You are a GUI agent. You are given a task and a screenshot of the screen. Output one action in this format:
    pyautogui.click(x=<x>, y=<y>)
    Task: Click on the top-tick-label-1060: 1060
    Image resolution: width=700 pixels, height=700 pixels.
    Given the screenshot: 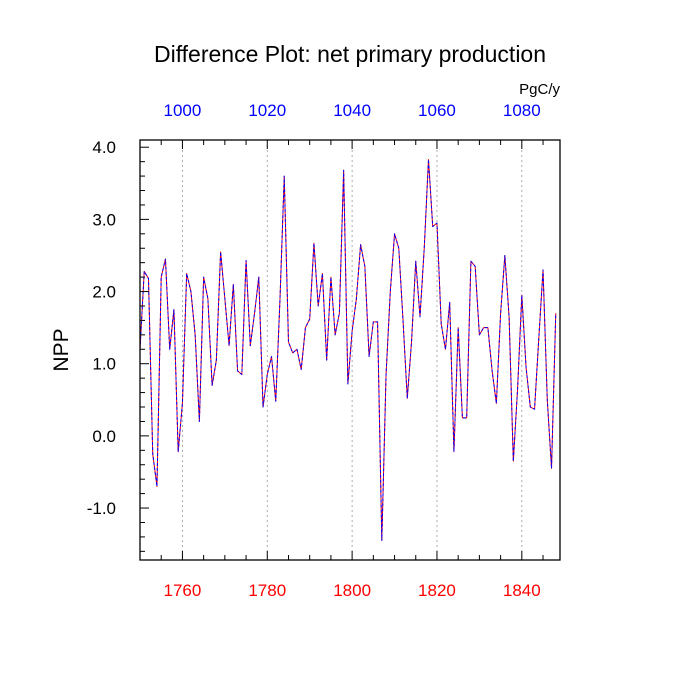 What is the action you would take?
    pyautogui.click(x=437, y=110)
    